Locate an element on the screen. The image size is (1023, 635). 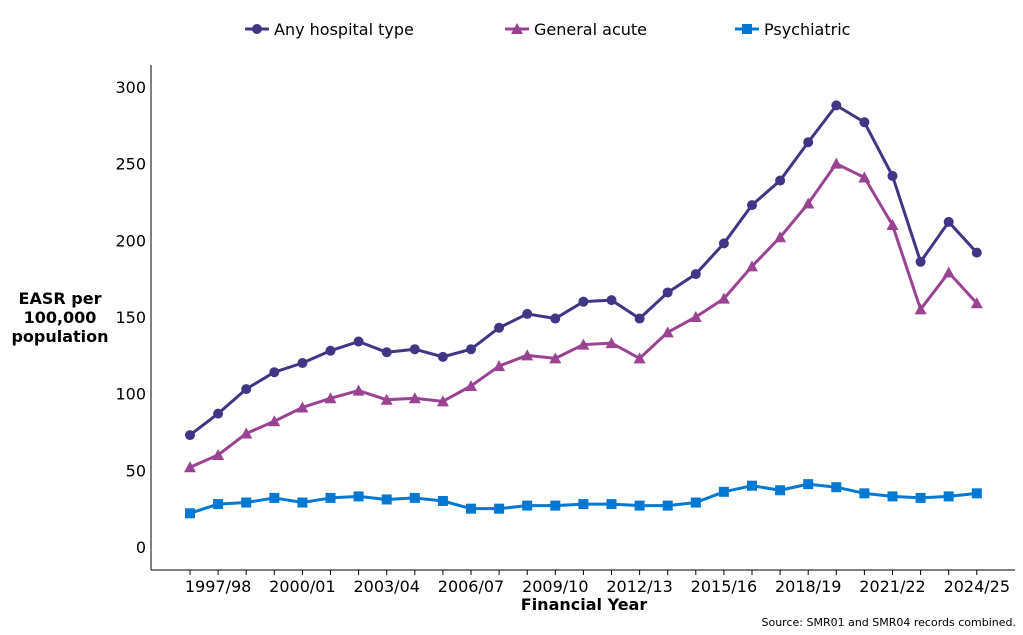
y-tick-label: 100 is located at coordinates (130, 394).